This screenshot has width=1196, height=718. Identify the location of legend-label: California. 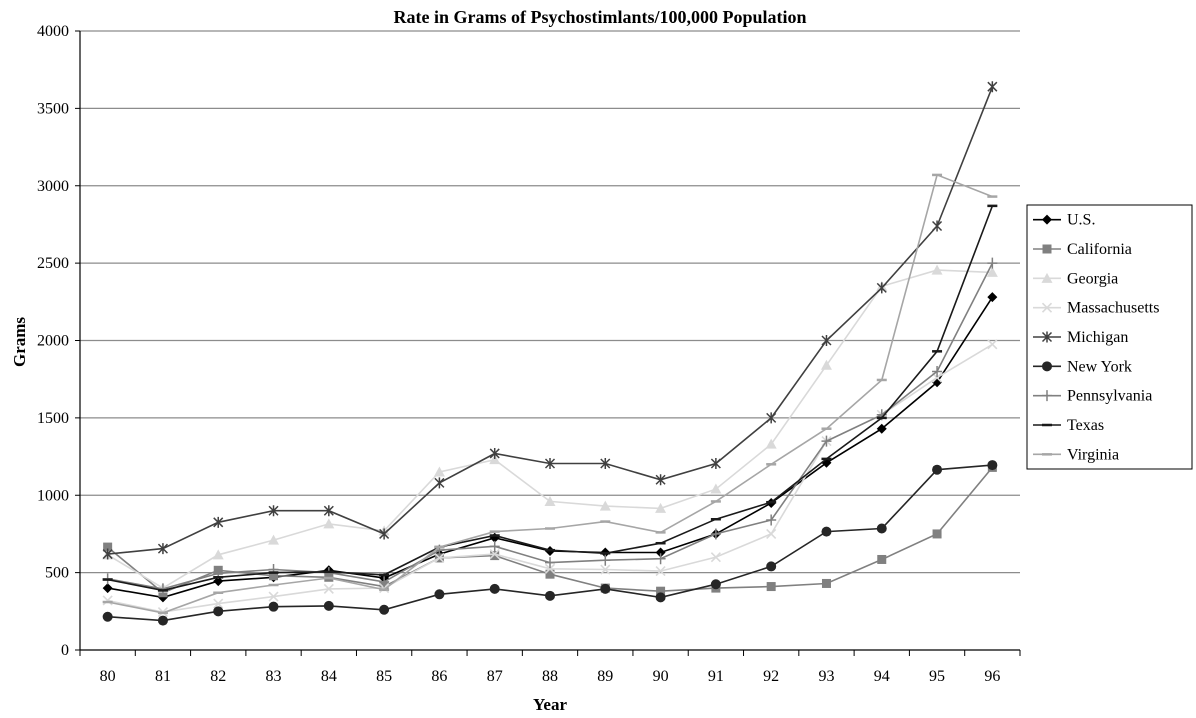
(1099, 249).